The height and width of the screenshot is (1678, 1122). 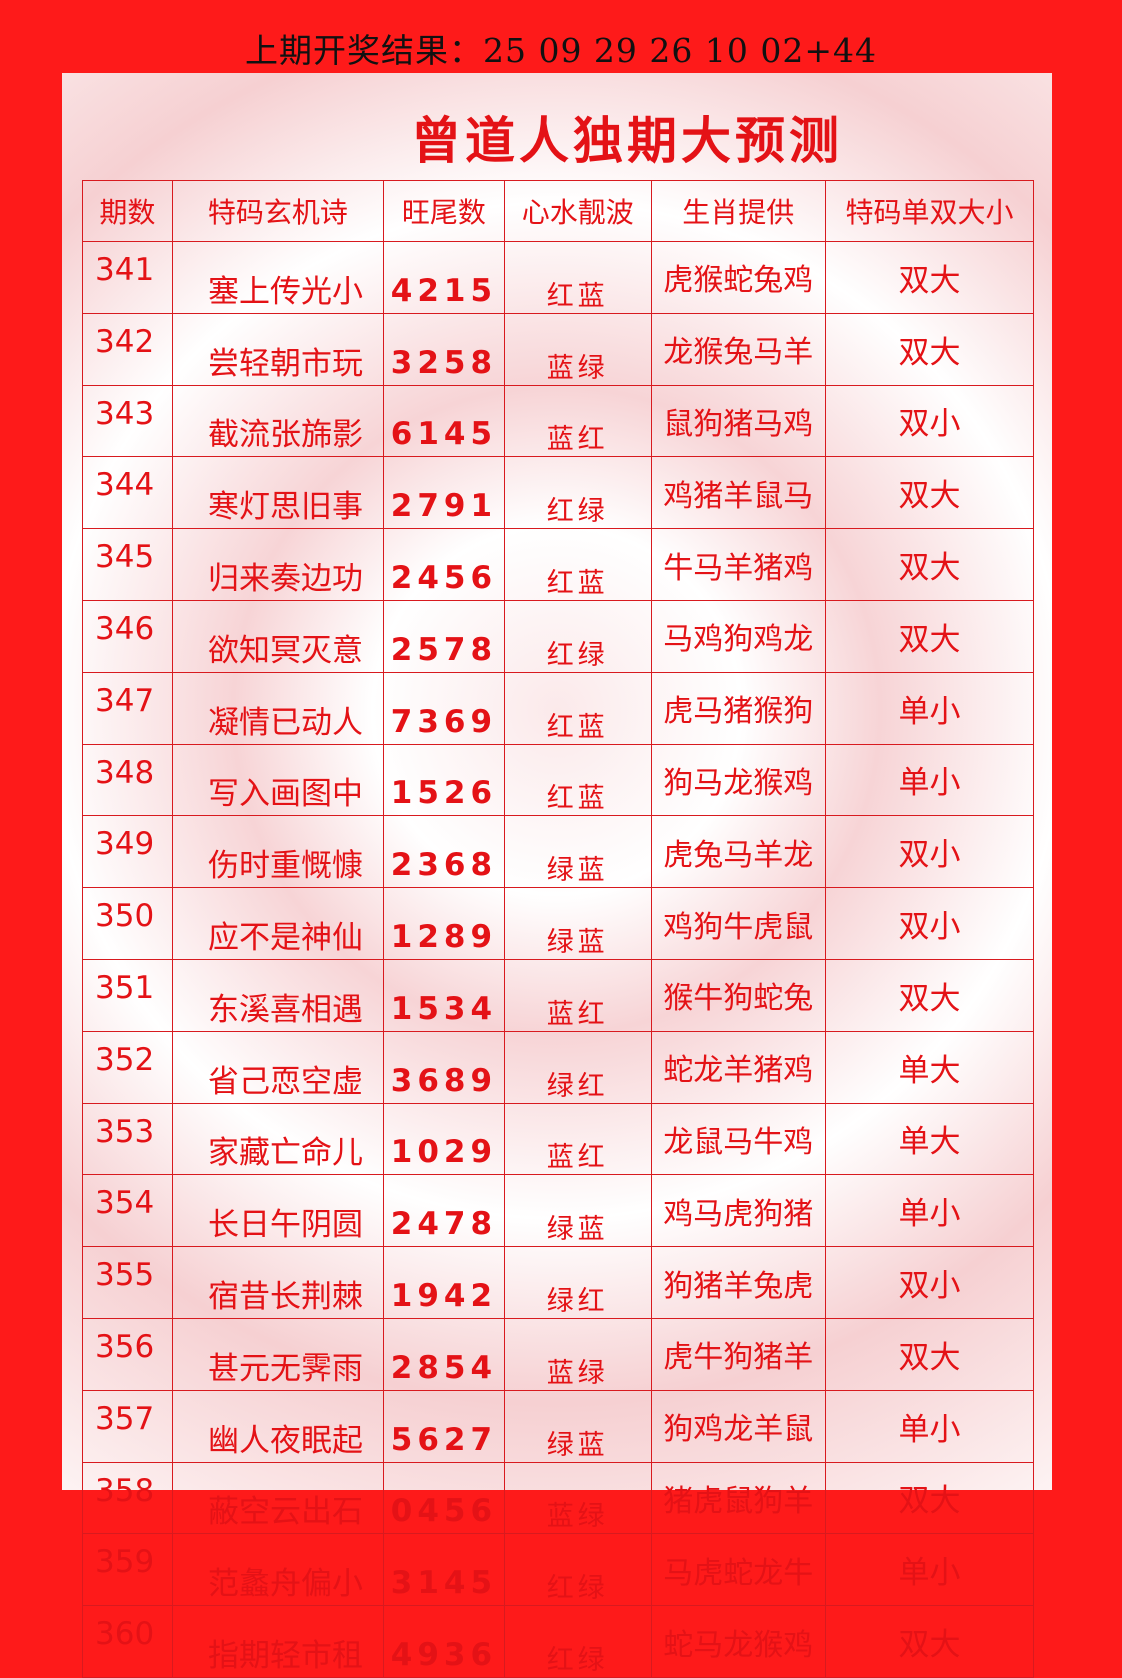 What do you see at coordinates (127, 780) in the screenshot?
I see `period-cell: 348` at bounding box center [127, 780].